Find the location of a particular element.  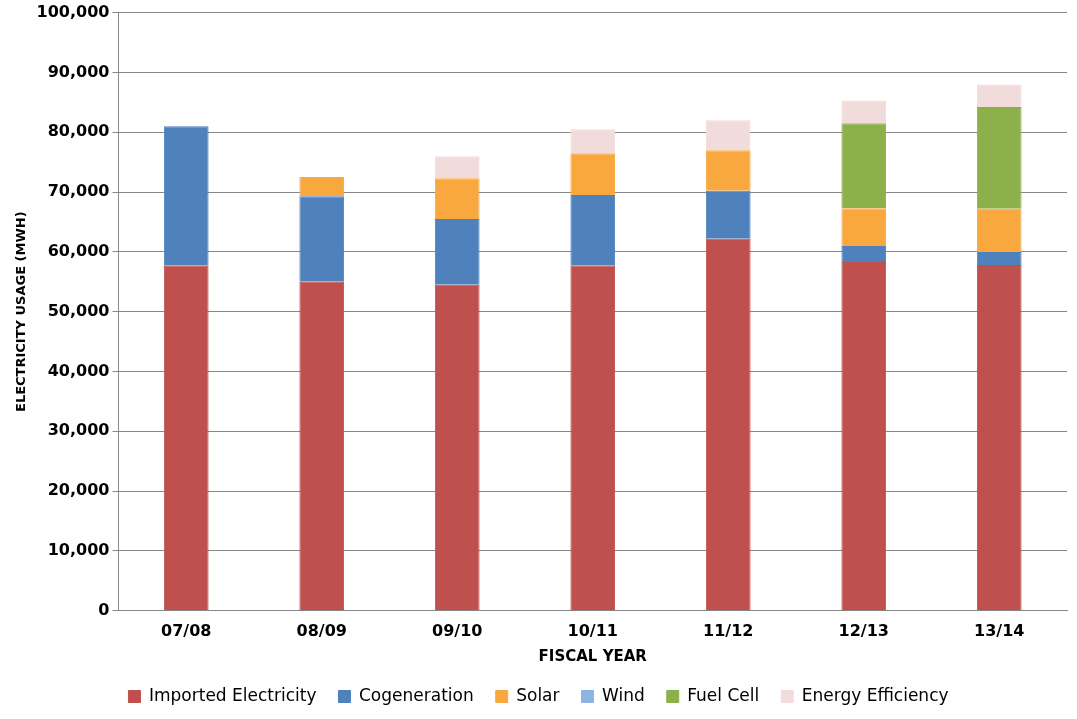

y-tick-label: 20,000 is located at coordinates (78, 490).